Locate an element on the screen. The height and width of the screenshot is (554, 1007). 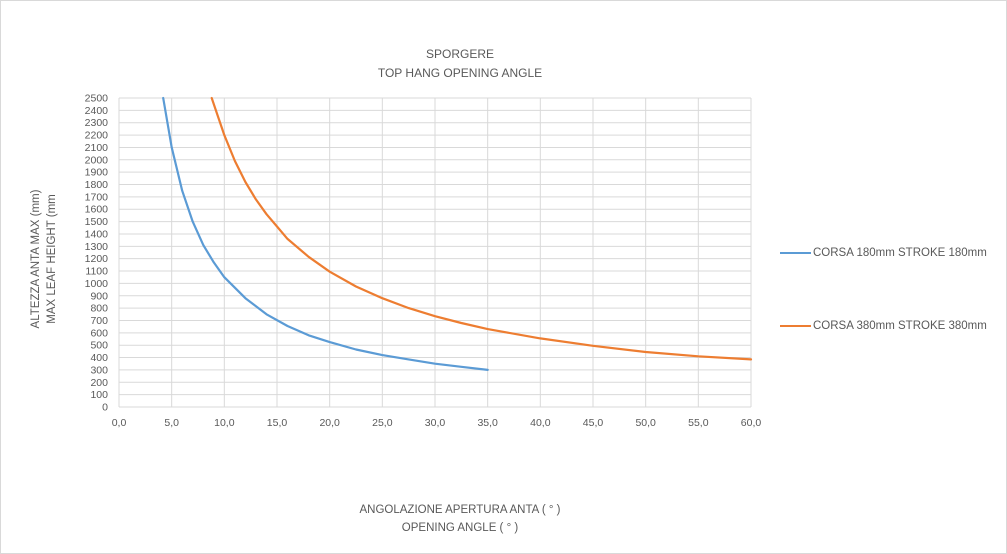
y-tick-label: 100 is located at coordinates (99, 395).